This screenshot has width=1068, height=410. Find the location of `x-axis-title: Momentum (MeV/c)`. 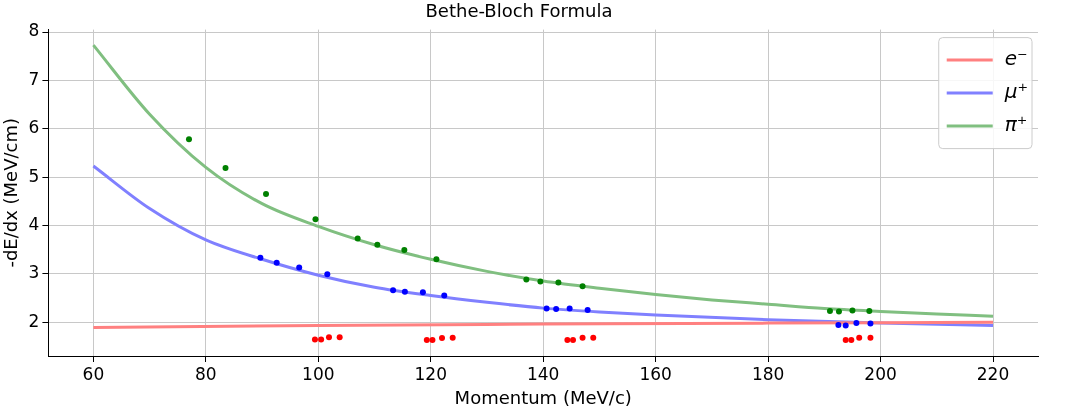

x-axis-title: Momentum (MeV/c) is located at coordinates (543, 397).